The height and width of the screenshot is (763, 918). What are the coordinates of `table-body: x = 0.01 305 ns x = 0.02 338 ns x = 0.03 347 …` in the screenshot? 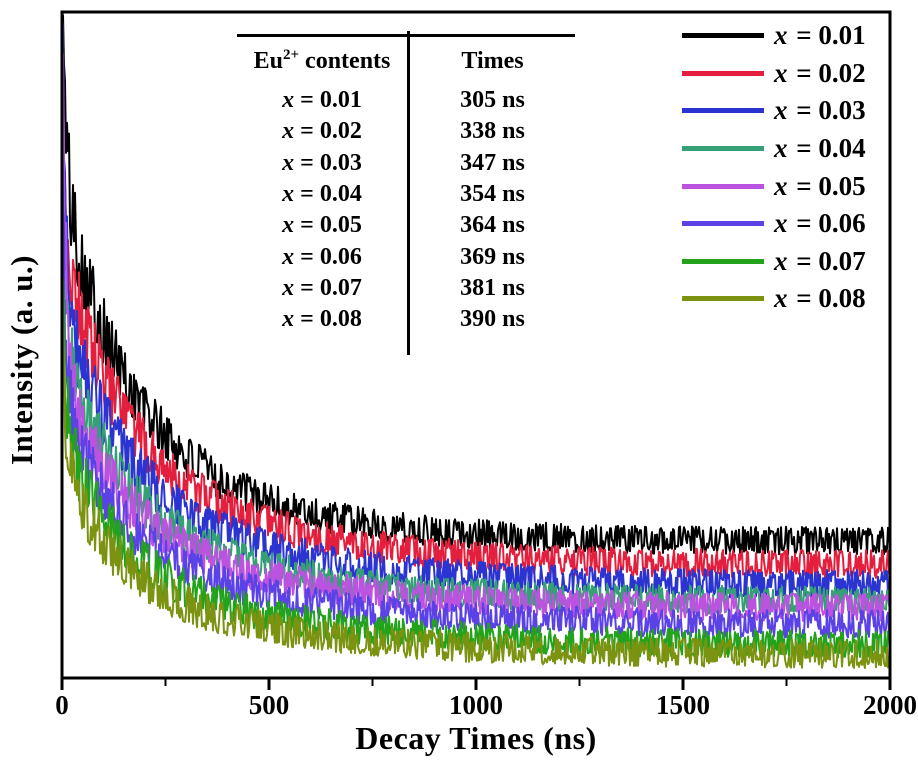 It's located at (406, 210).